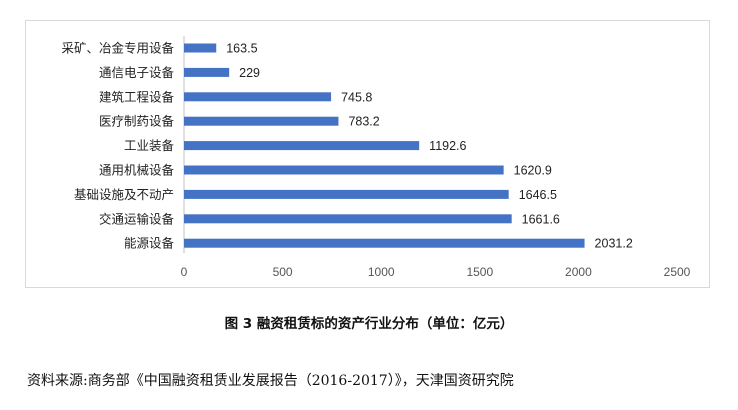 This screenshot has width=738, height=410. Describe the element at coordinates (479, 272) in the screenshot. I see `x-tick-label: 1500` at that location.